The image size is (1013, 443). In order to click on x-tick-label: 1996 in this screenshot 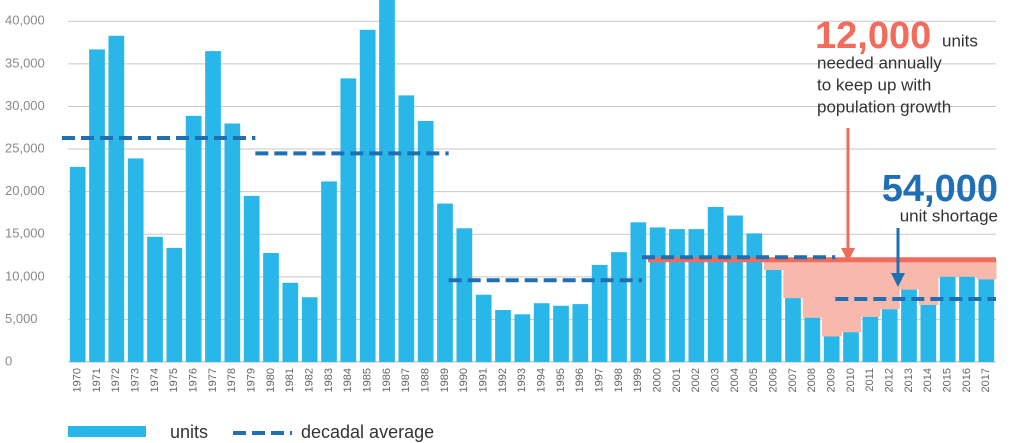, I will do `click(580, 380)`.